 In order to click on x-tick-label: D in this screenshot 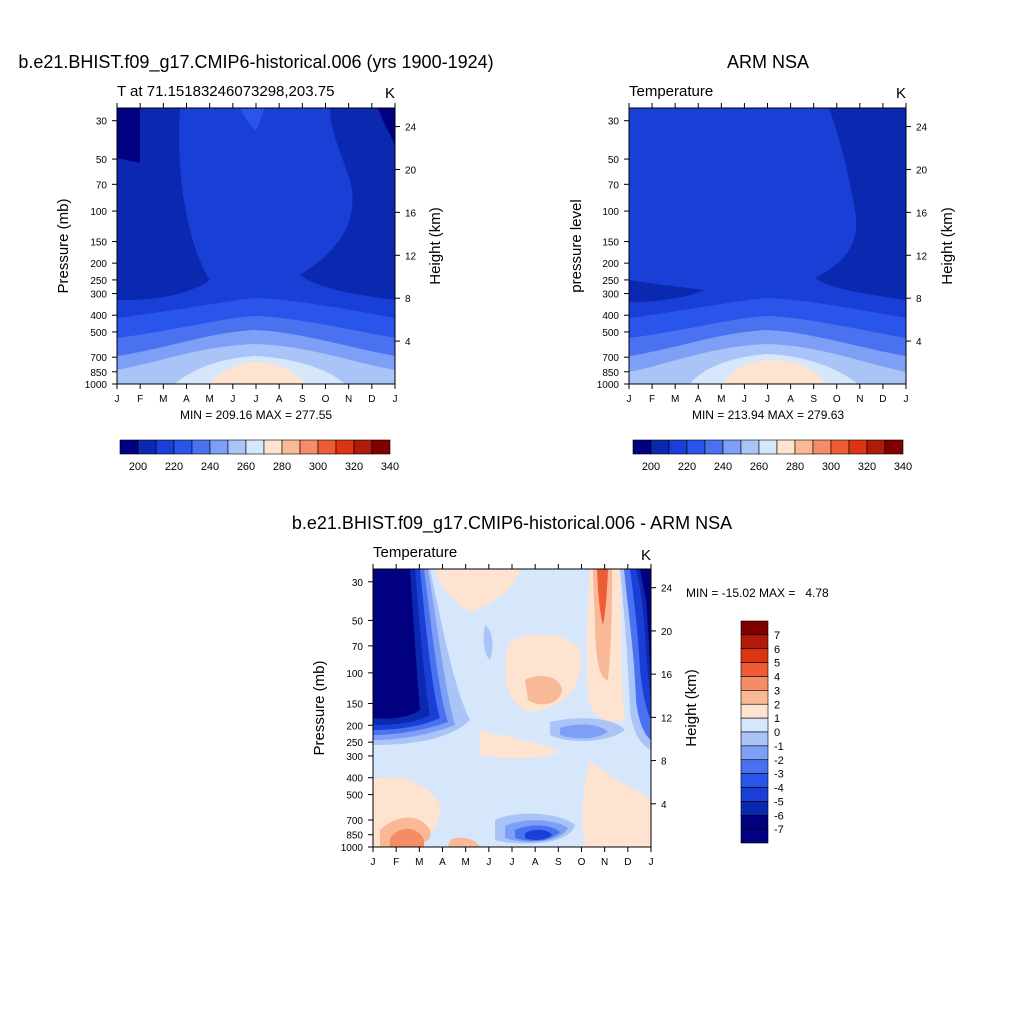, I will do `click(627, 862)`.